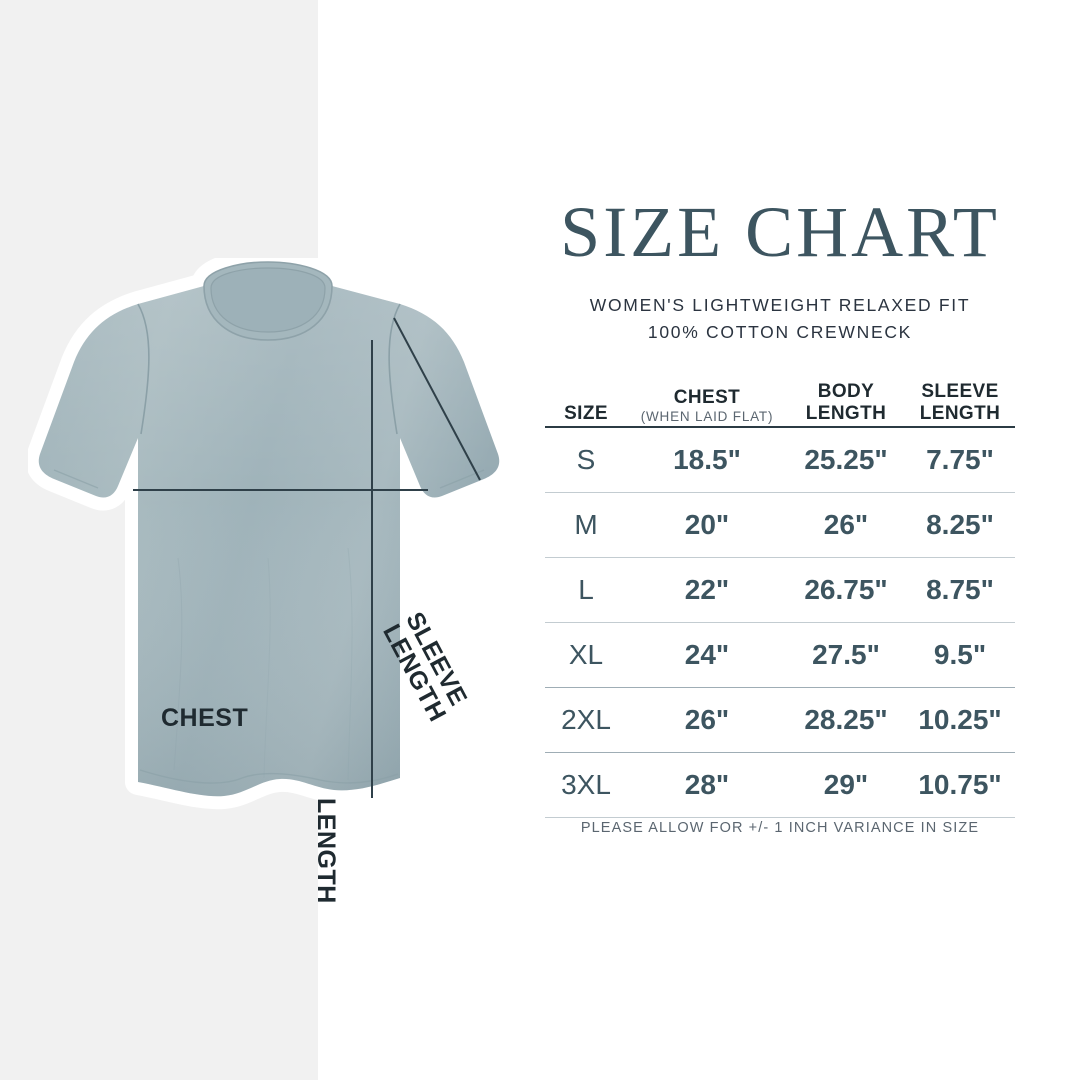 The height and width of the screenshot is (1080, 1080). Describe the element at coordinates (268, 300) in the screenshot. I see `shirt-collar-inner` at that location.